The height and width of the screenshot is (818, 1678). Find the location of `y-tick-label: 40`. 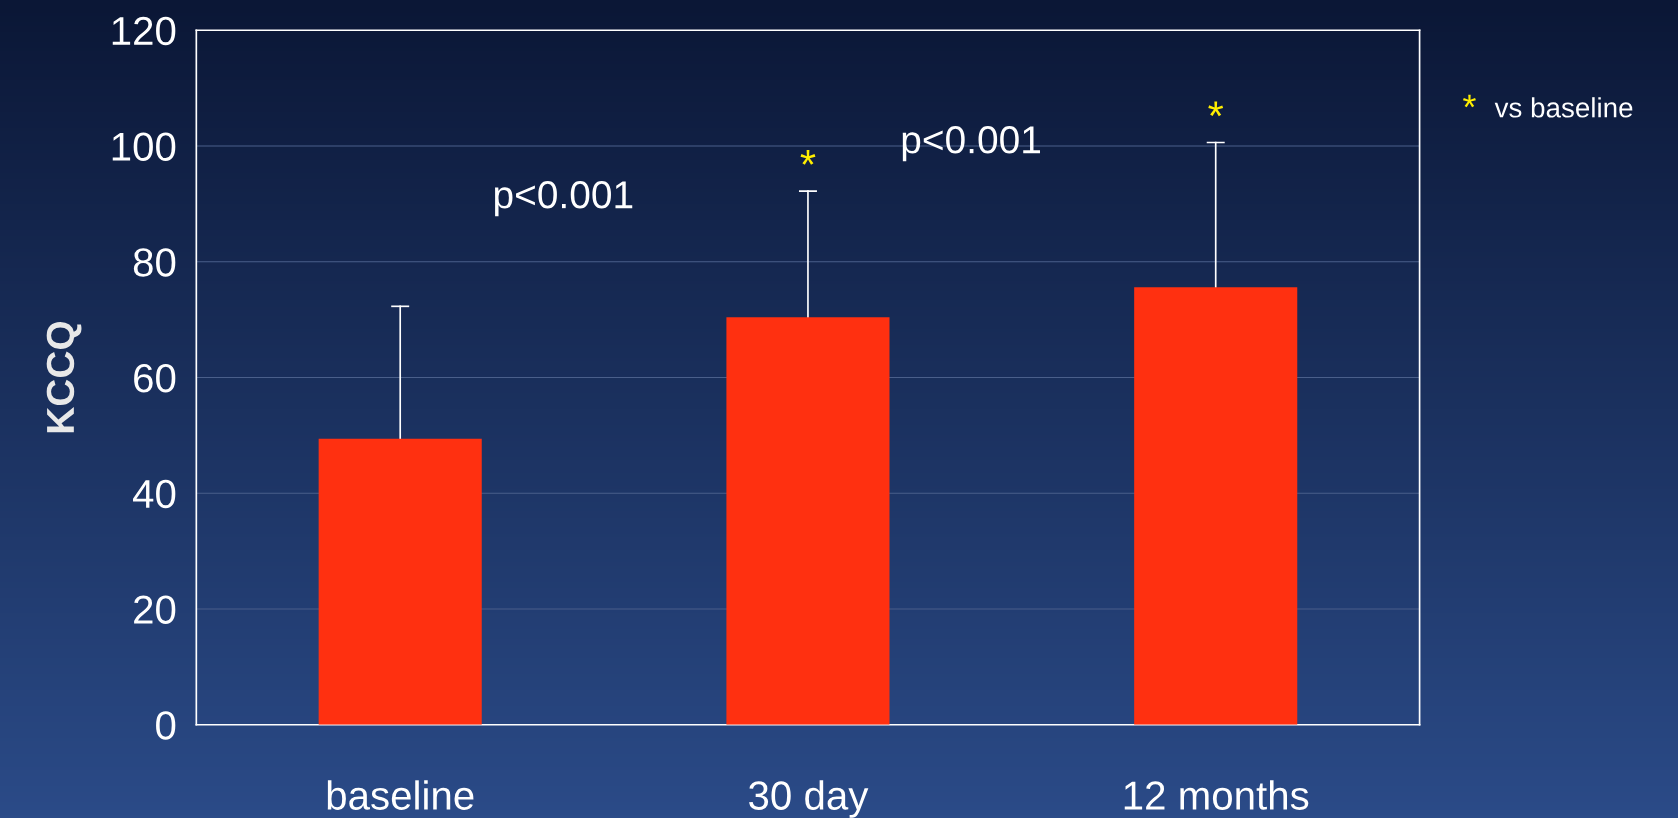

y-tick-label: 40 is located at coordinates (154, 494).